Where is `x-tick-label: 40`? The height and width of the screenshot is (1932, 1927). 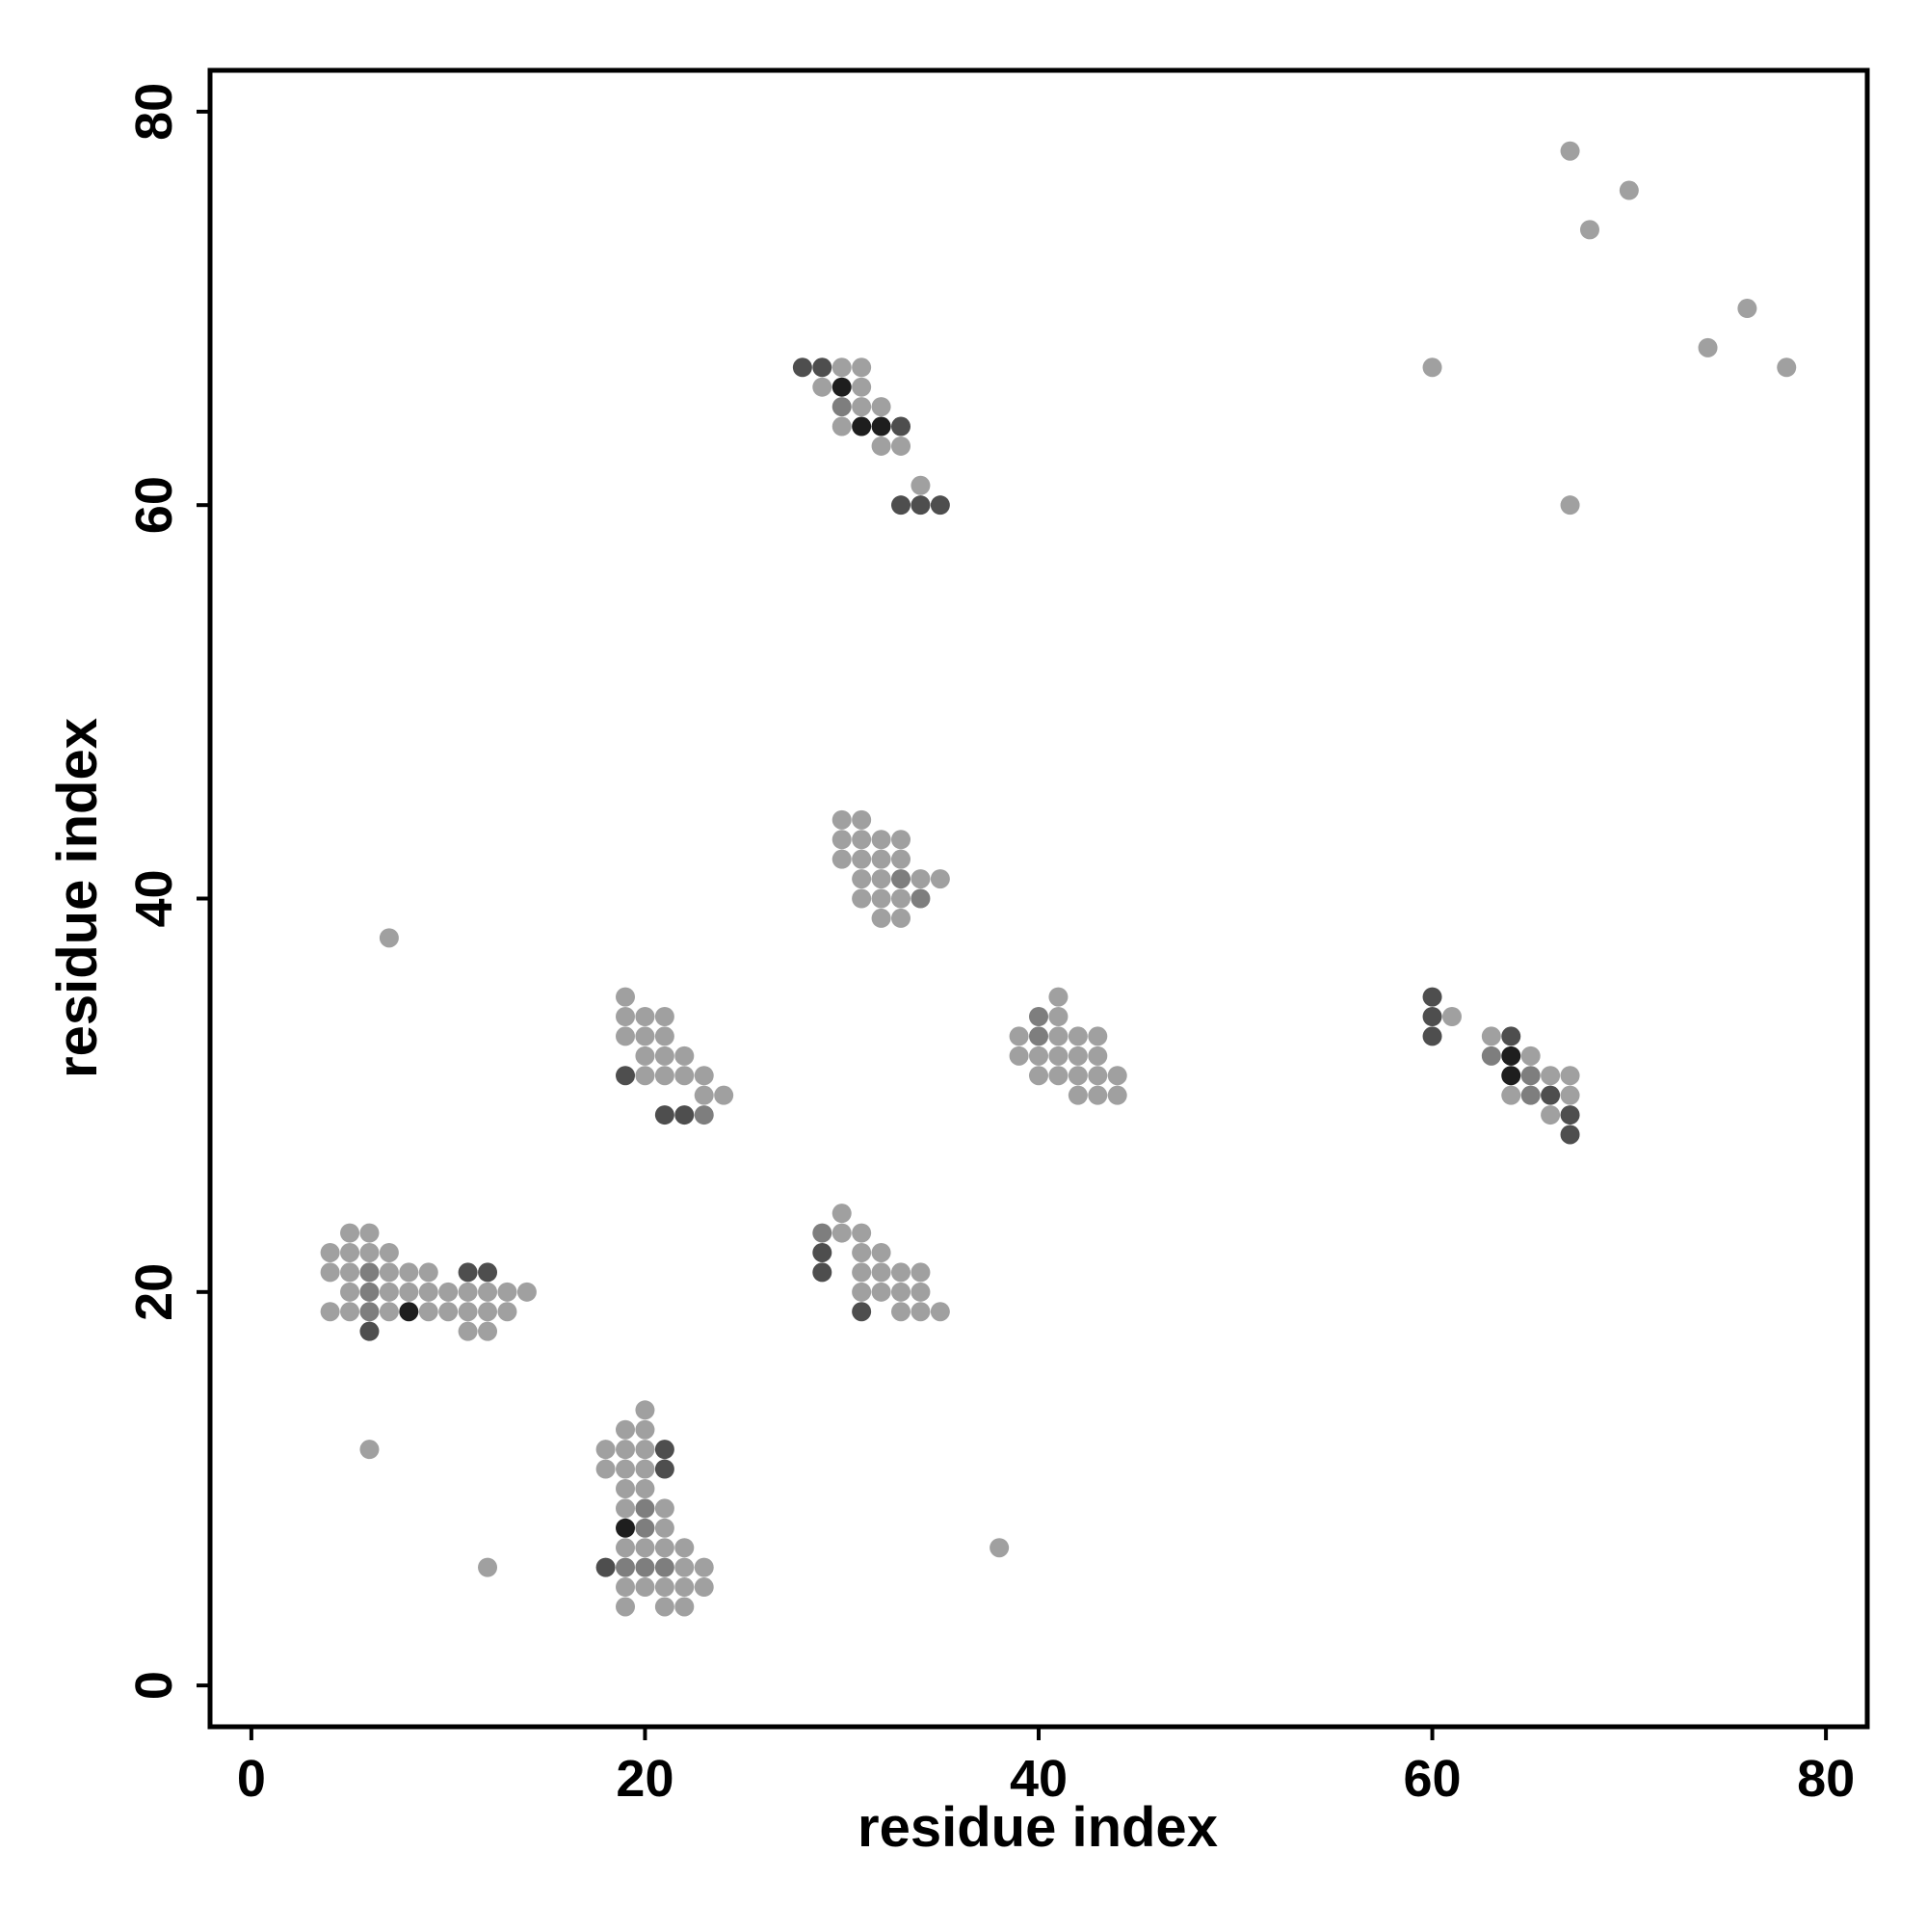
x-tick-label: 40 is located at coordinates (1039, 1779).